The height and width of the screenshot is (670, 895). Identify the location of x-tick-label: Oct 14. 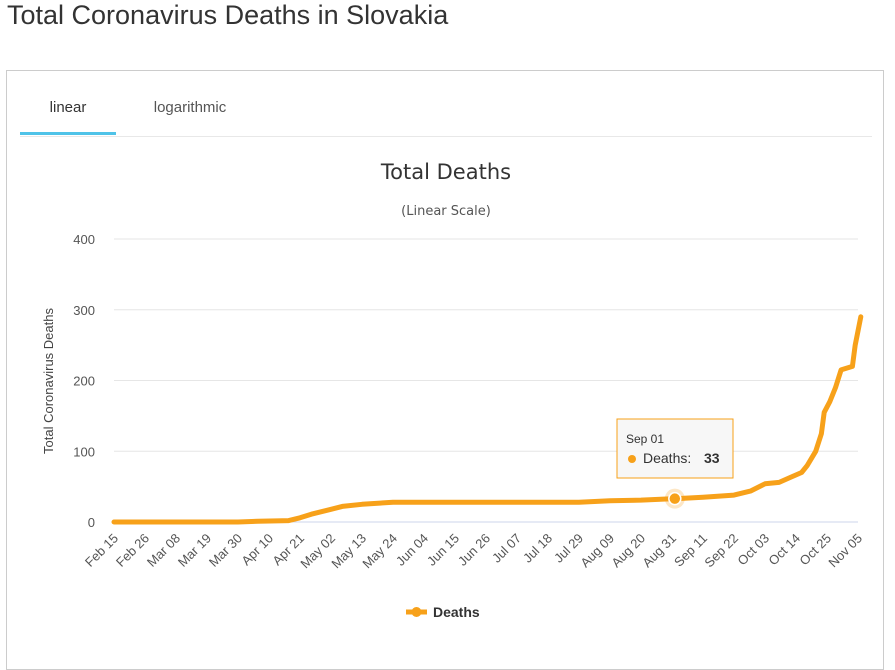
(784, 550).